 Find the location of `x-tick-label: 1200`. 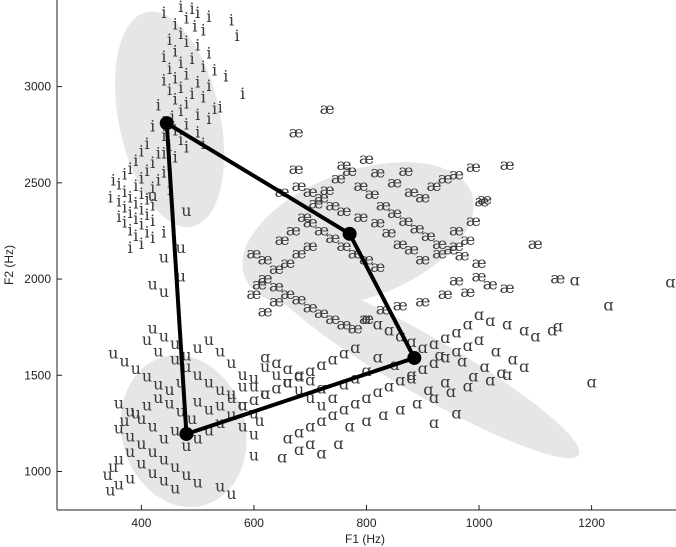

x-tick-label: 1200 is located at coordinates (591, 523).